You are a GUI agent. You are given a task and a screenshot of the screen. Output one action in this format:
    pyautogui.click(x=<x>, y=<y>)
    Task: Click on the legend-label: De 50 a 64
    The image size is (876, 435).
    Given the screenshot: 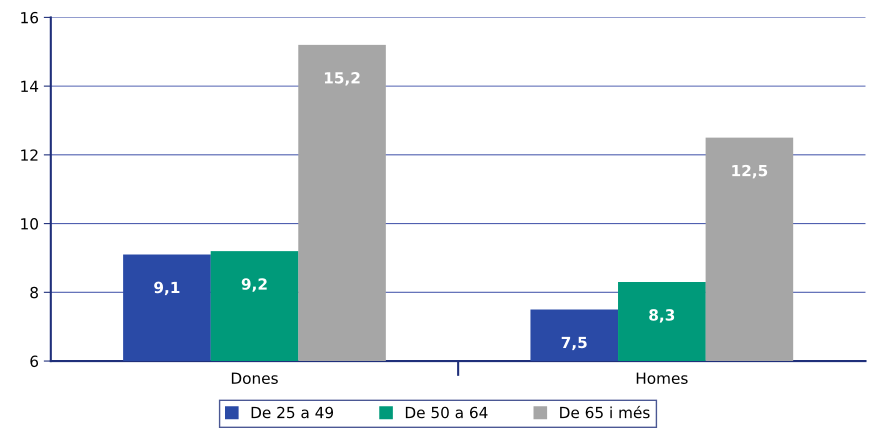 What is the action you would take?
    pyautogui.click(x=447, y=412)
    